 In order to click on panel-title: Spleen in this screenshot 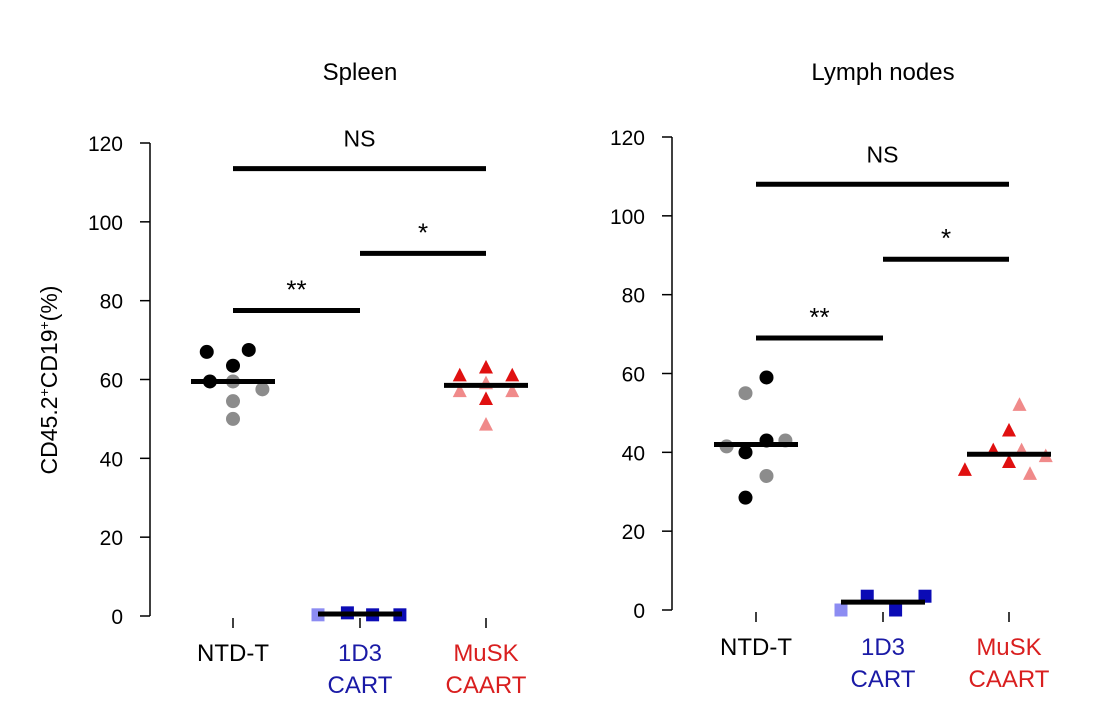, I will do `click(360, 72)`.